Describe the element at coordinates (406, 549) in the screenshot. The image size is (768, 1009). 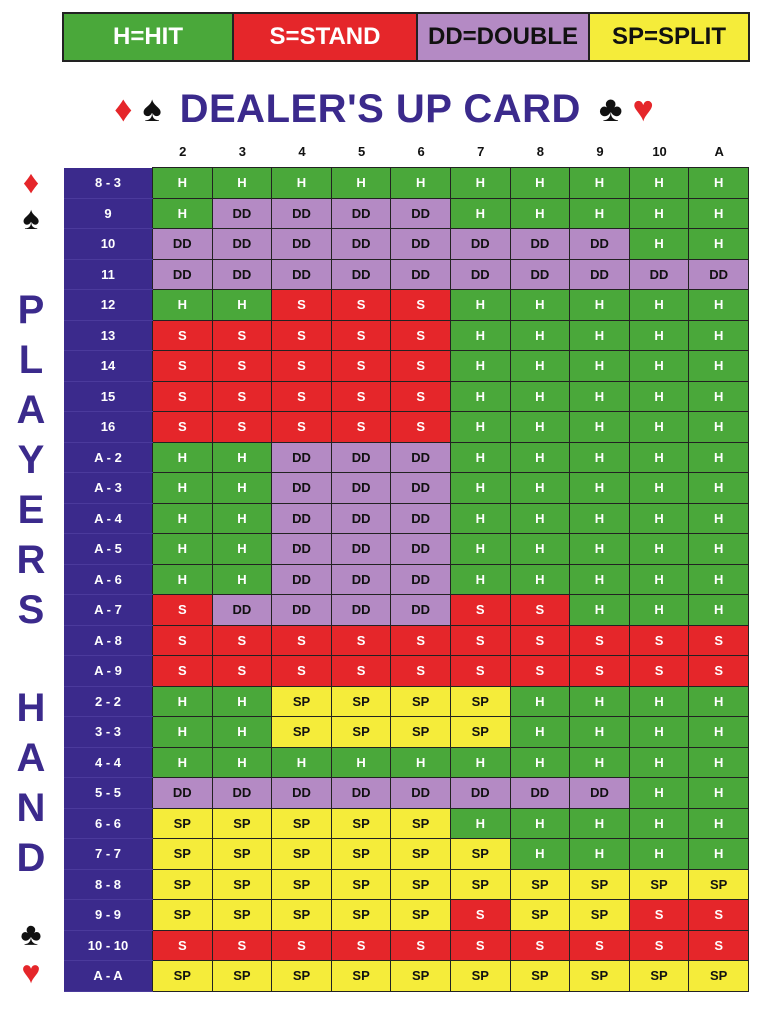
I see `table-row: A - 5 H H DD DD DD H H H H H` at that location.